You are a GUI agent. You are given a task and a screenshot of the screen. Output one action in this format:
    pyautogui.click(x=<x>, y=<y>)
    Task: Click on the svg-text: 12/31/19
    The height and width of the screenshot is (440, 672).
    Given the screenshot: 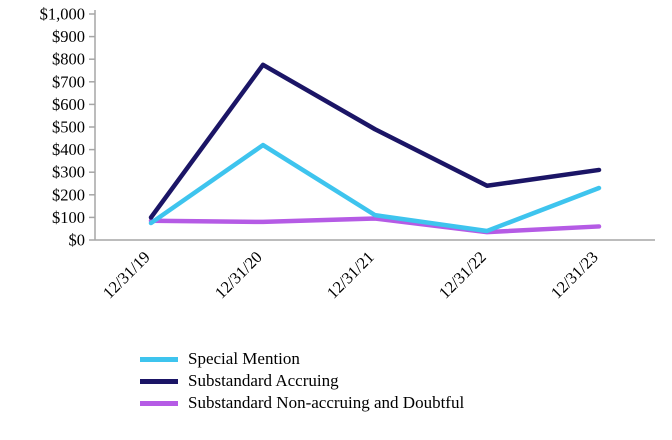 What is the action you would take?
    pyautogui.click(x=126, y=274)
    